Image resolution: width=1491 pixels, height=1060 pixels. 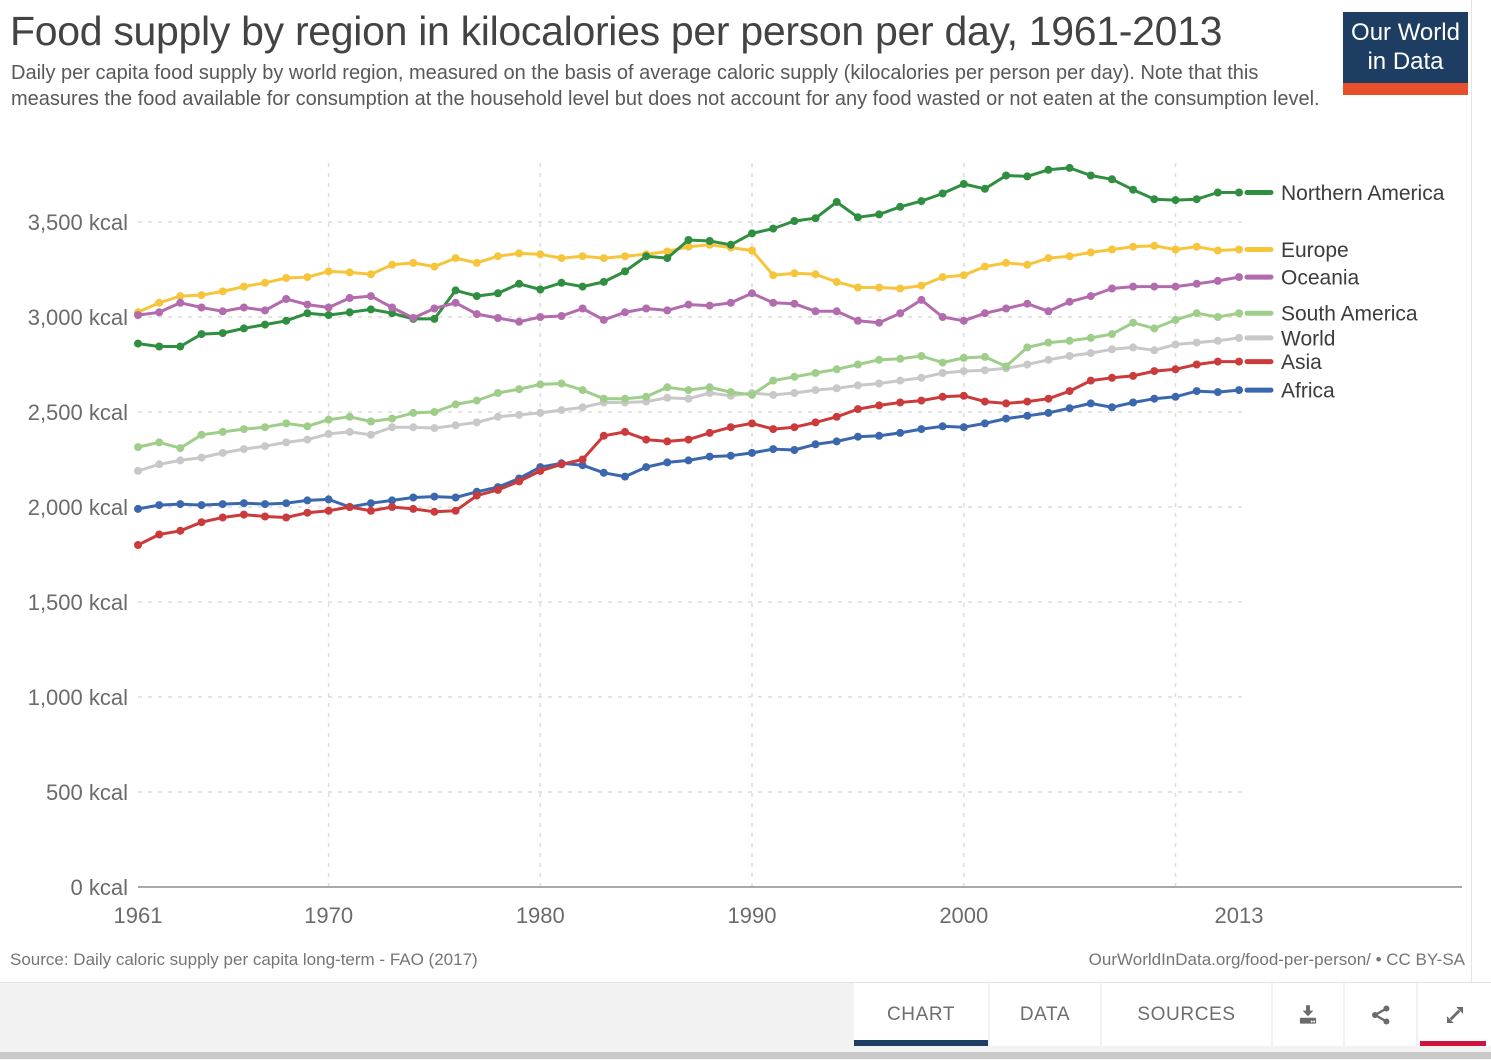 What do you see at coordinates (1217, 280) in the screenshot?
I see `point-oceania-2012` at bounding box center [1217, 280].